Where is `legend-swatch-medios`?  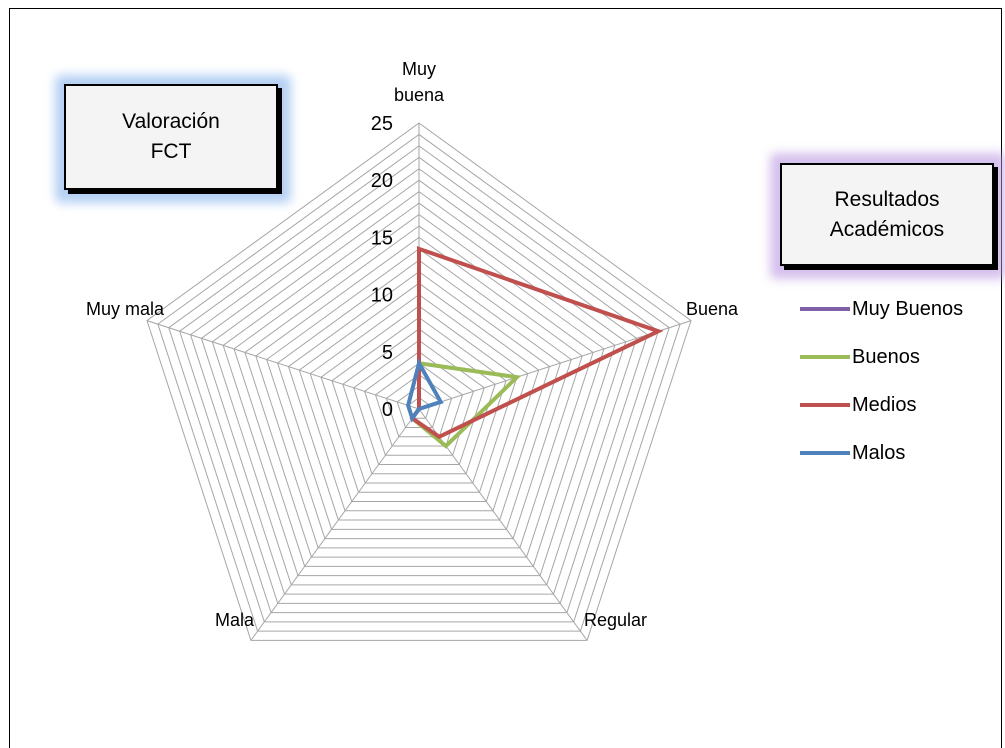 legend-swatch-medios is located at coordinates (825, 405).